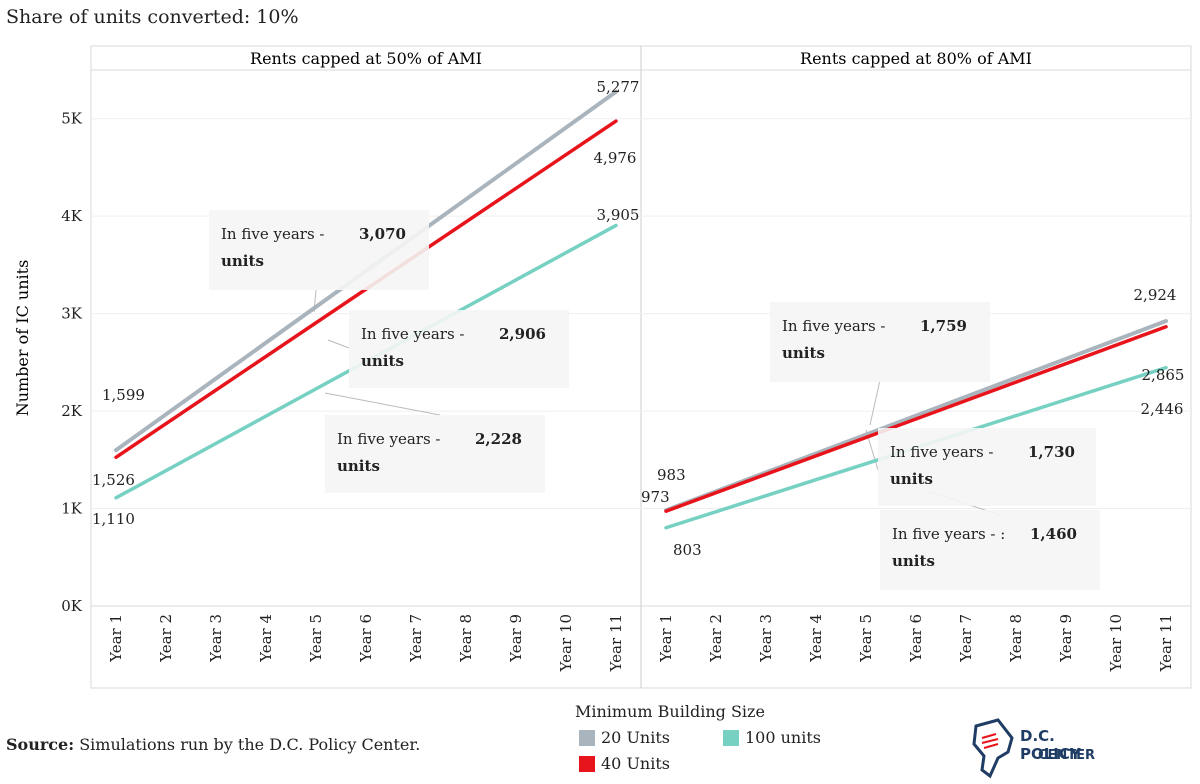 The height and width of the screenshot is (784, 1200). What do you see at coordinates (670, 711) in the screenshot?
I see `legend-title: Minimum Building Size` at bounding box center [670, 711].